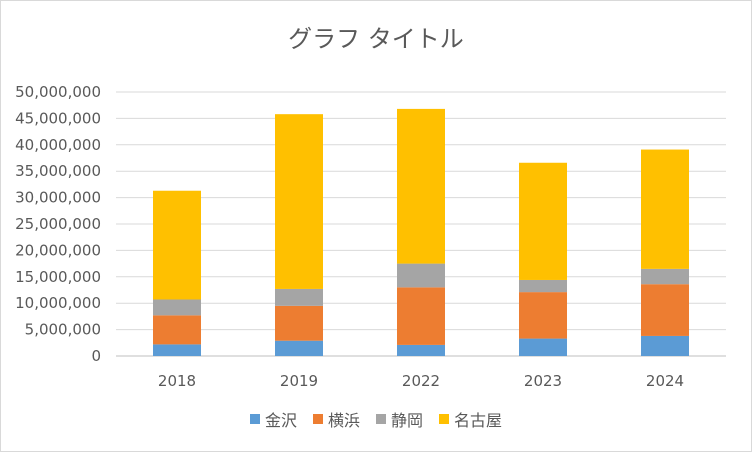 The height and width of the screenshot is (452, 752). I want to click on chart-title: グラフ タイトル, so click(376, 39).